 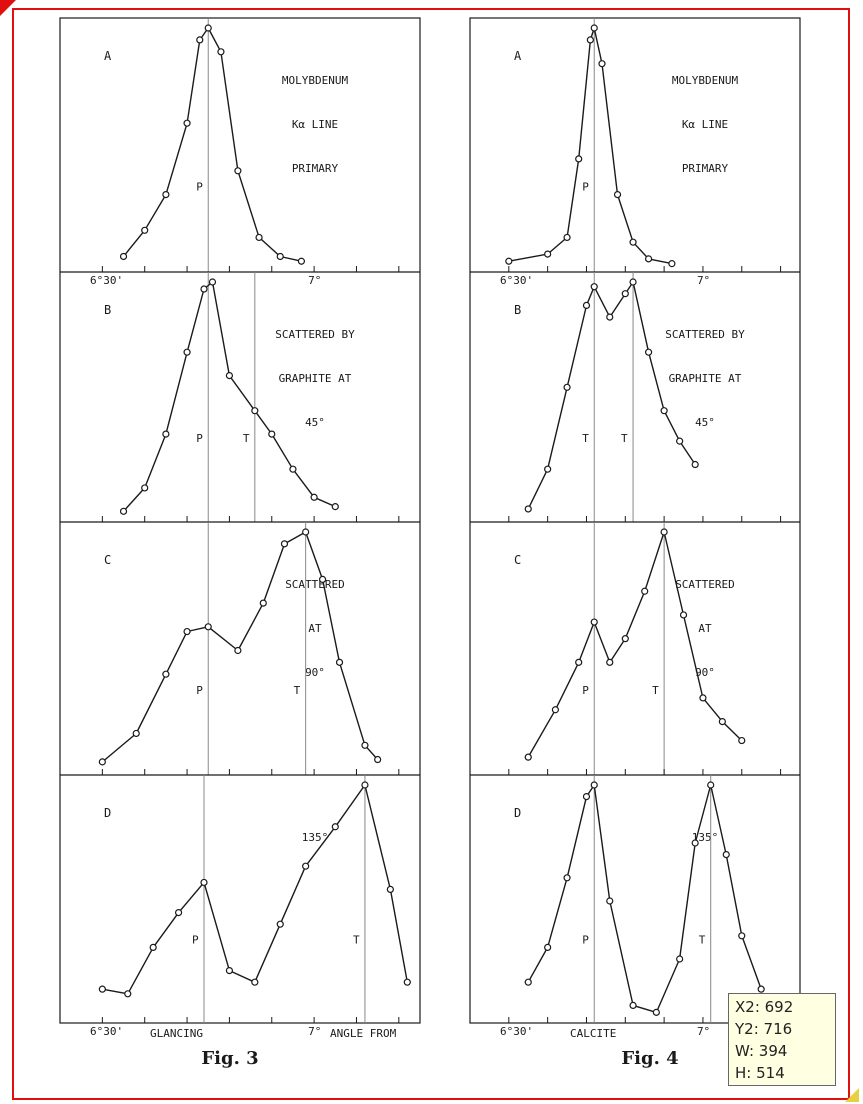 What do you see at coordinates (107, 813) in the screenshot?
I see `panel-letter: D` at bounding box center [107, 813].